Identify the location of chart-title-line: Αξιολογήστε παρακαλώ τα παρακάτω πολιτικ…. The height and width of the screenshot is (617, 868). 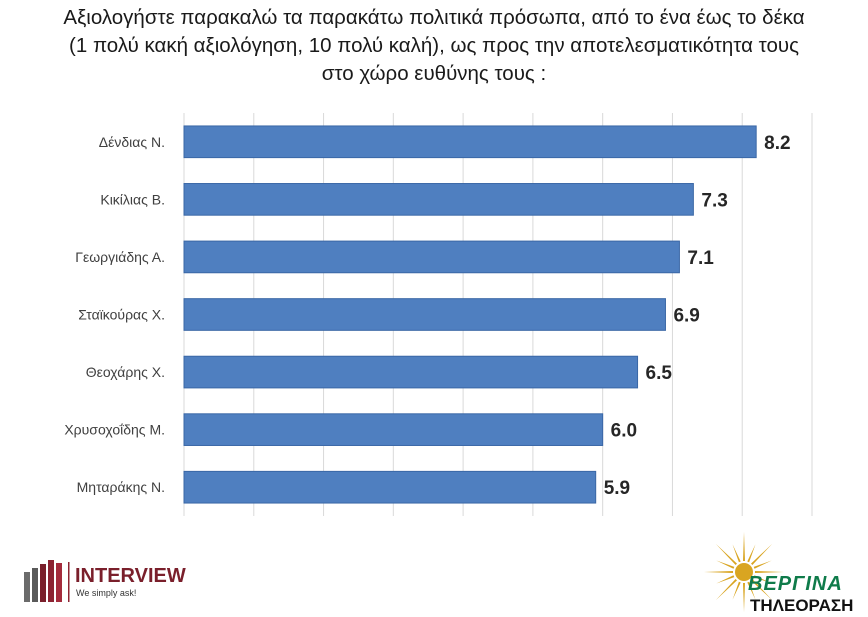
(434, 17).